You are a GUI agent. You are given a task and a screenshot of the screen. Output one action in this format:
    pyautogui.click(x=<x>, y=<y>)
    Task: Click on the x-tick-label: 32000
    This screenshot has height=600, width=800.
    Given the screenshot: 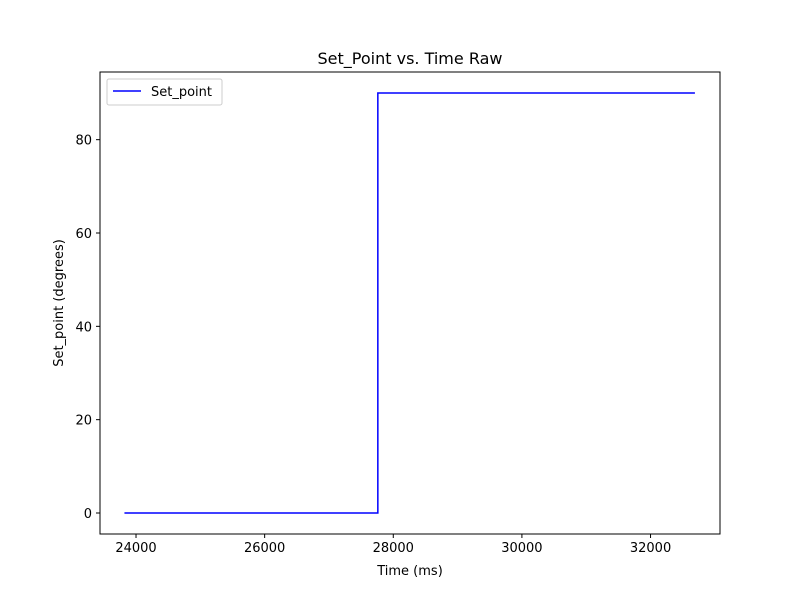 What is the action you would take?
    pyautogui.click(x=650, y=548)
    